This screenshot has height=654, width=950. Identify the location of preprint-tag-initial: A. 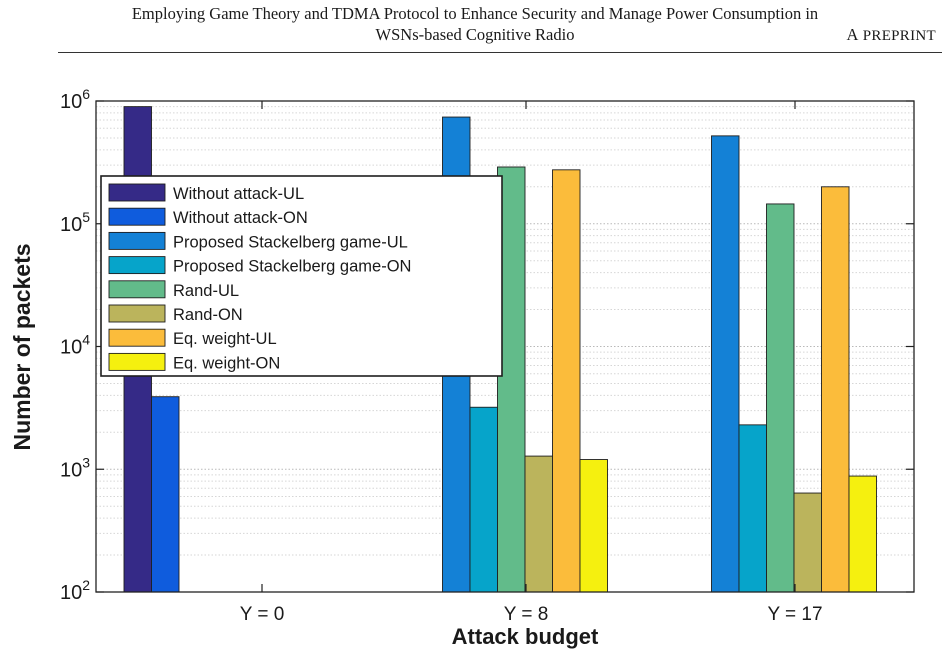
(852, 34).